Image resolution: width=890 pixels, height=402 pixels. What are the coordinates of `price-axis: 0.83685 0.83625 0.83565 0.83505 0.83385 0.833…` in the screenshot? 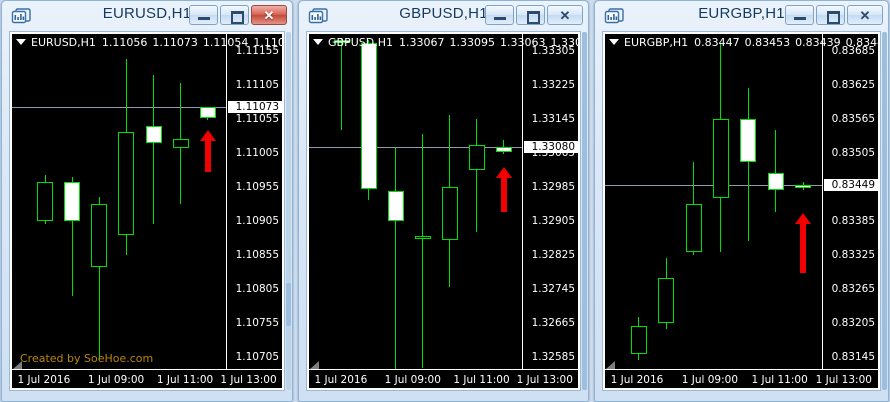 It's located at (850, 202).